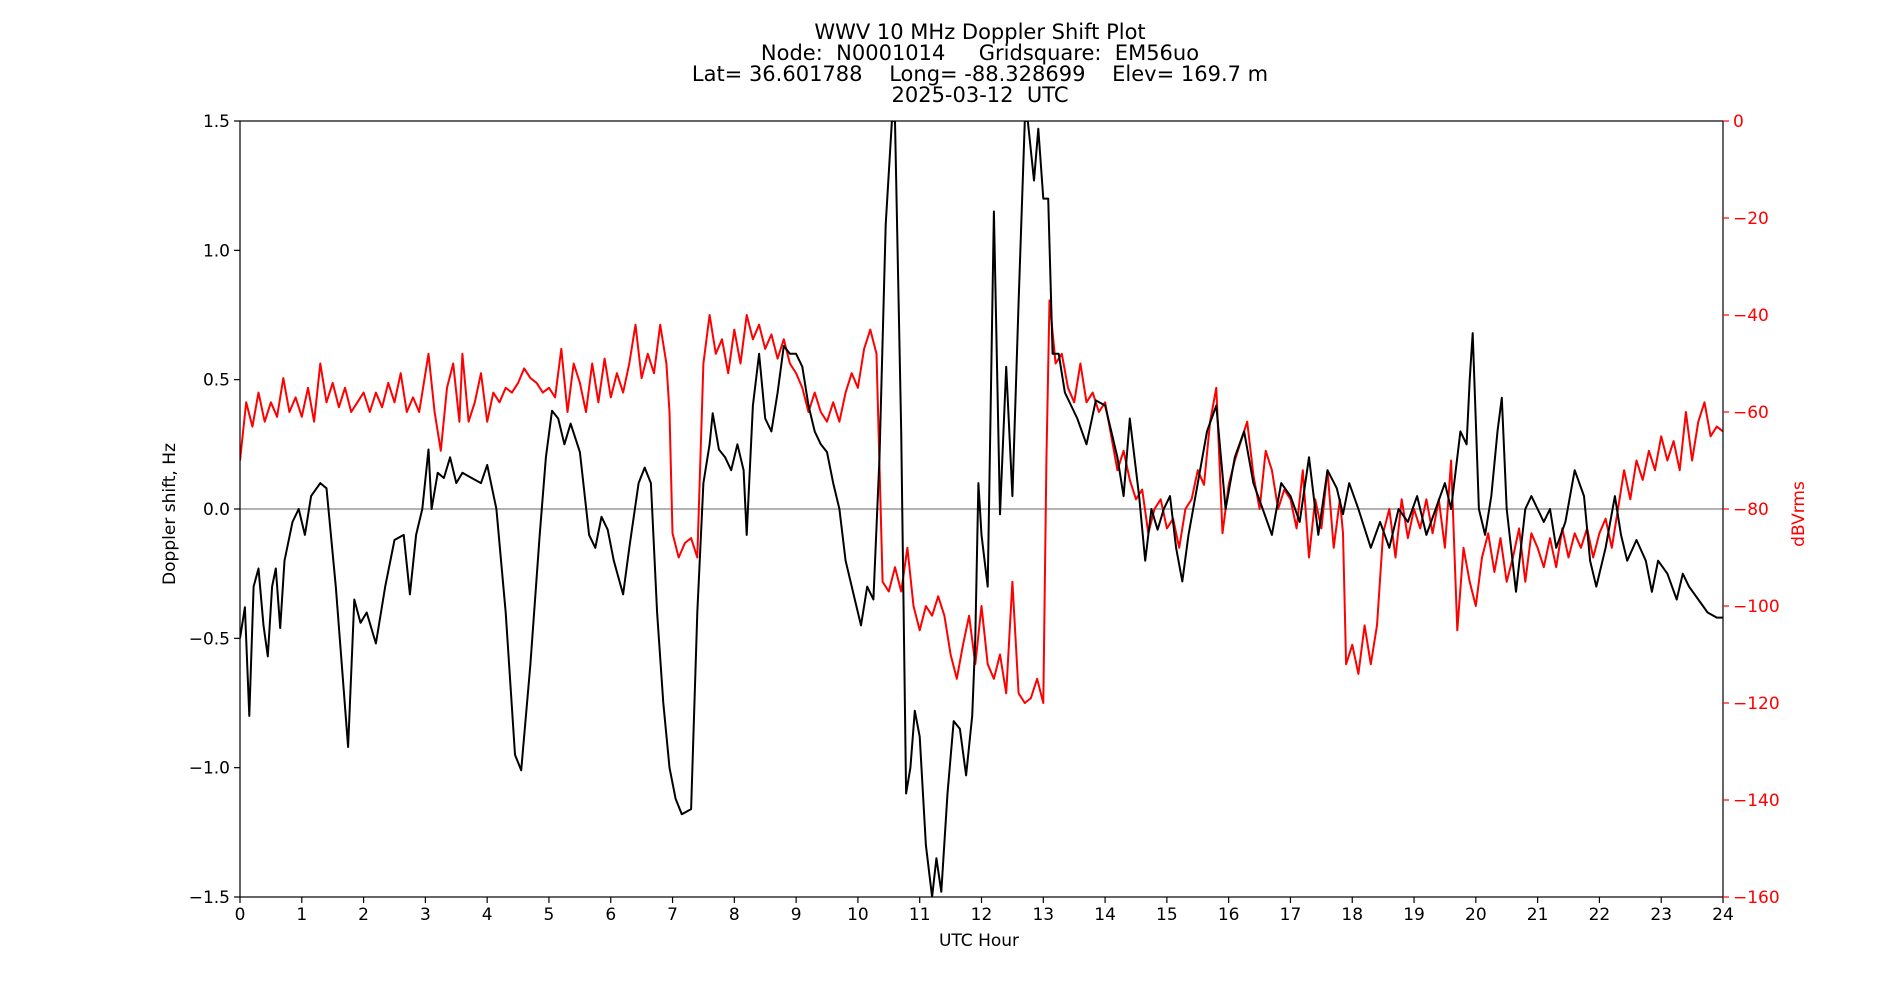 The height and width of the screenshot is (1000, 1900). Describe the element at coordinates (1723, 915) in the screenshot. I see `x-tick-label: 24` at that location.